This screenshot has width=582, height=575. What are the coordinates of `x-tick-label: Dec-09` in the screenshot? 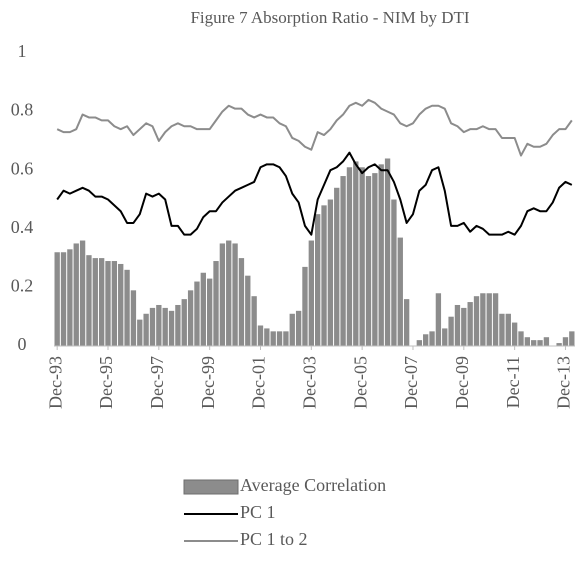 It's located at (462, 382).